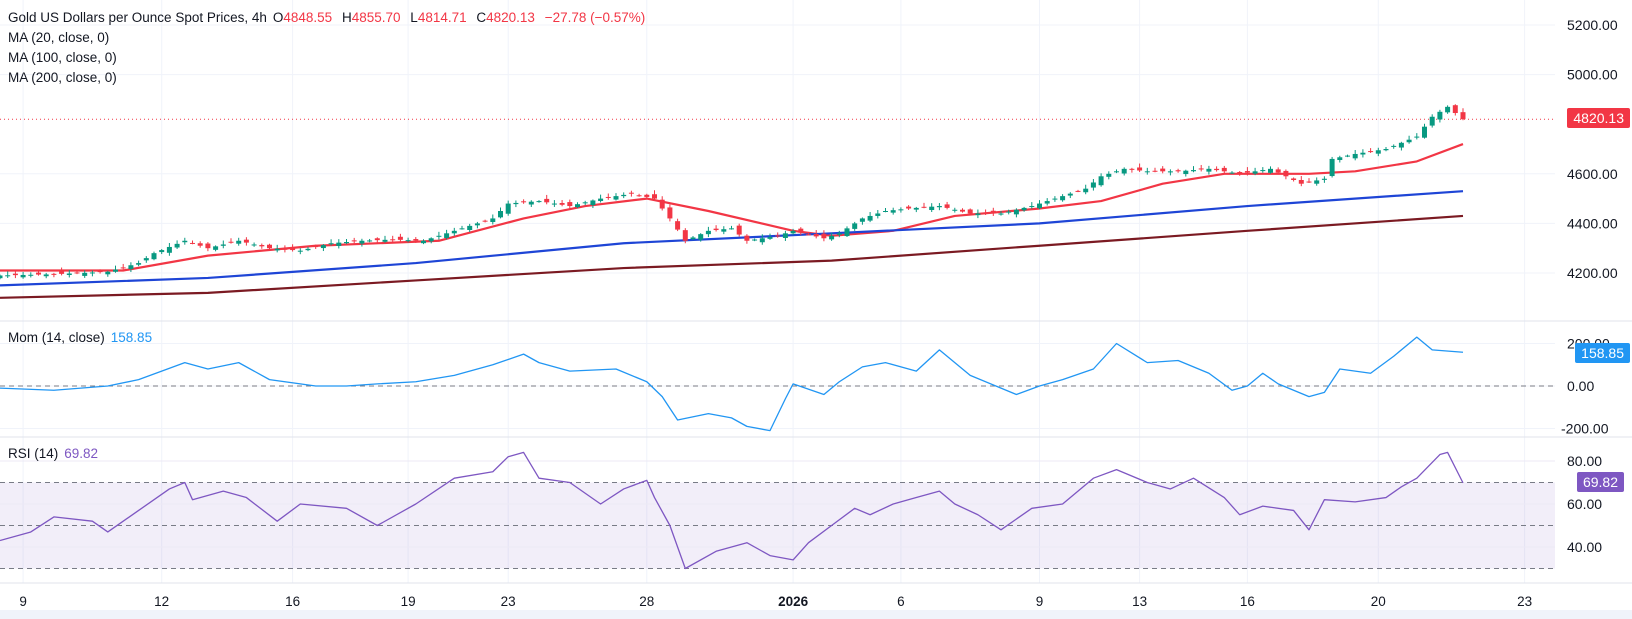  What do you see at coordinates (1592, 25) in the screenshot?
I see `price-axis-label: 5200.00` at bounding box center [1592, 25].